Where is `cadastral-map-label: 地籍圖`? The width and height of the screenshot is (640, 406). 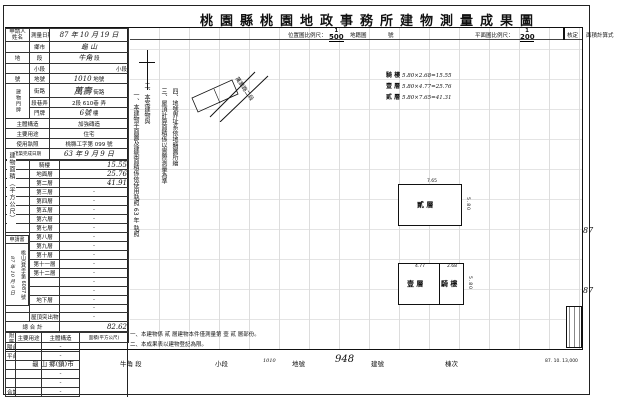
cadastral-map-label: 地籍圖 is located at coordinates (358, 36).